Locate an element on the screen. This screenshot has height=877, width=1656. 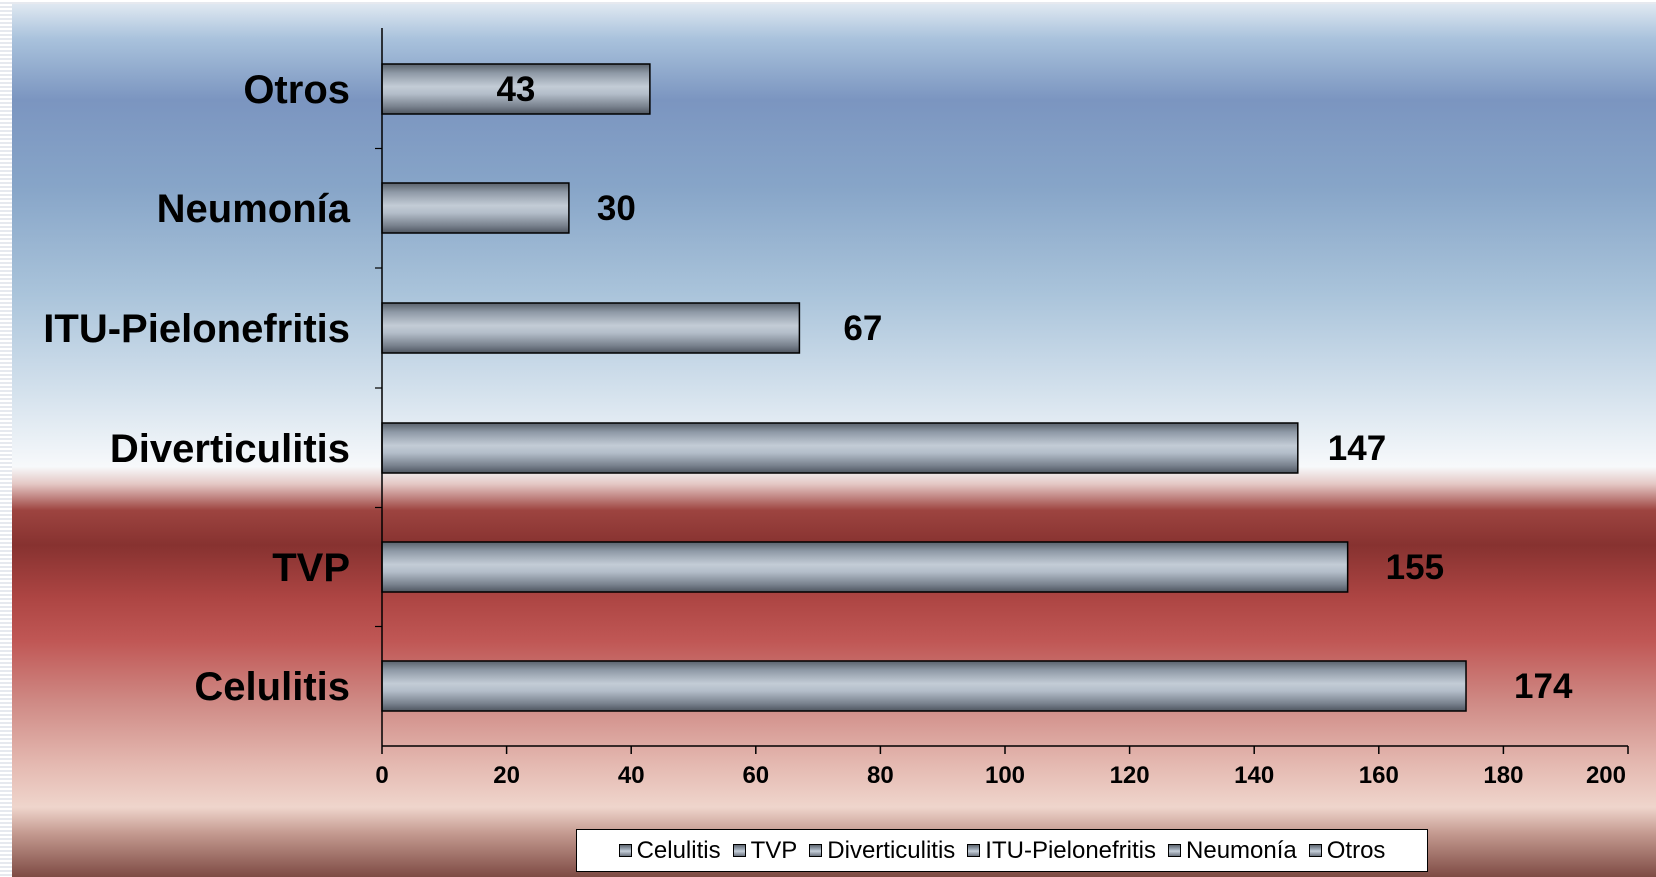
category-label-itu-pielonefritis: ITU-Pielonefritis is located at coordinates (196, 329).